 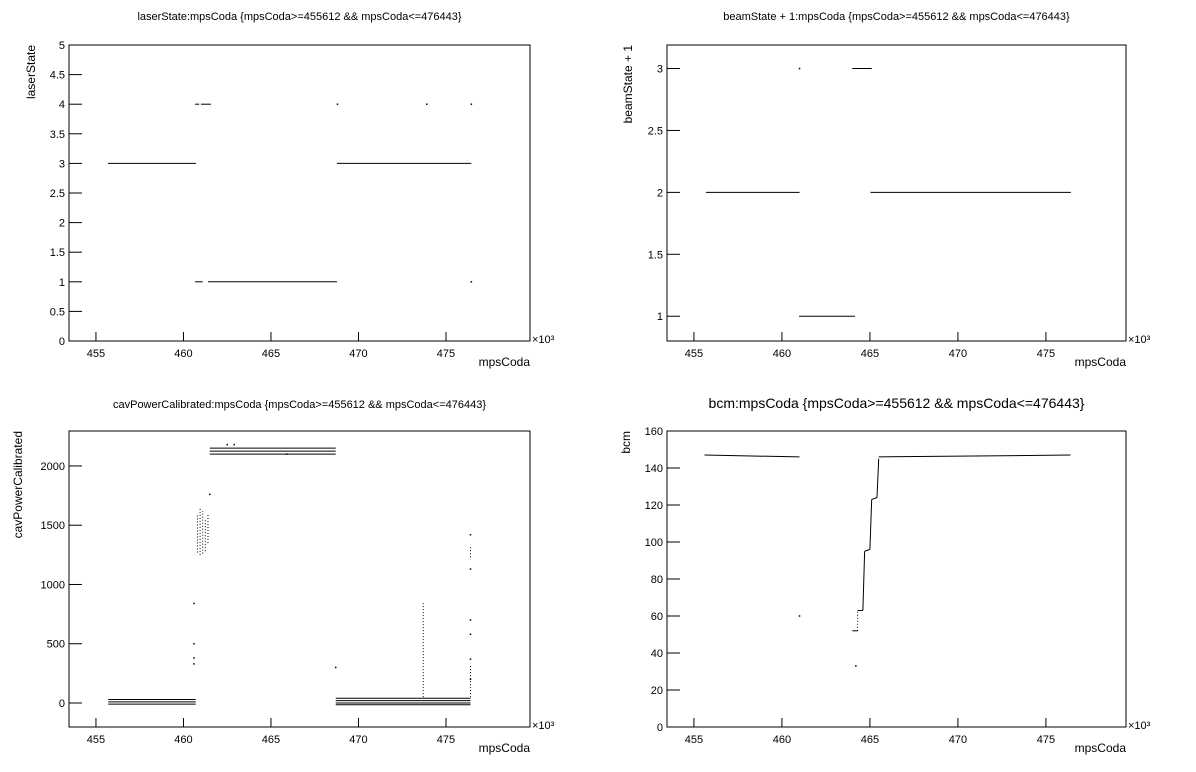 I want to click on y-tick-label: 60, so click(x=657, y=617).